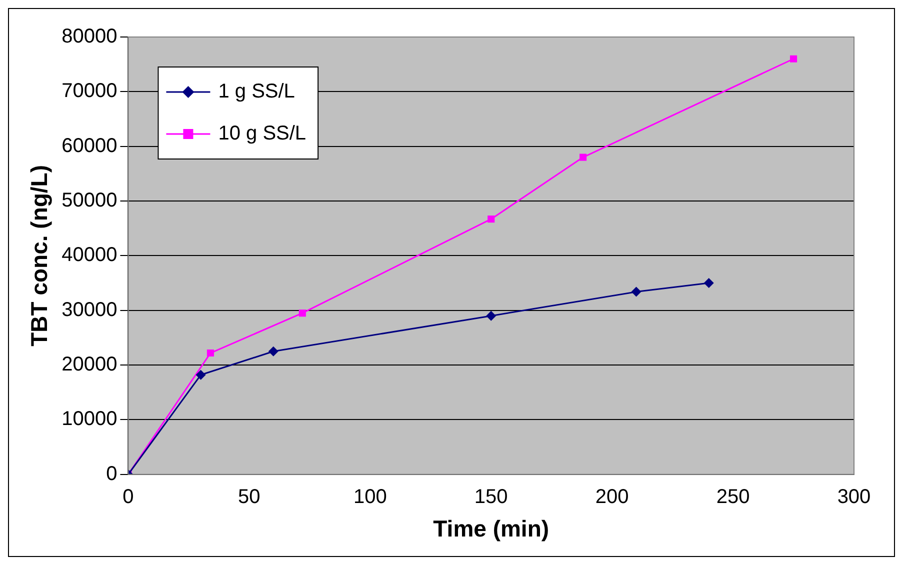  I want to click on x-tick-label: 100, so click(370, 497).